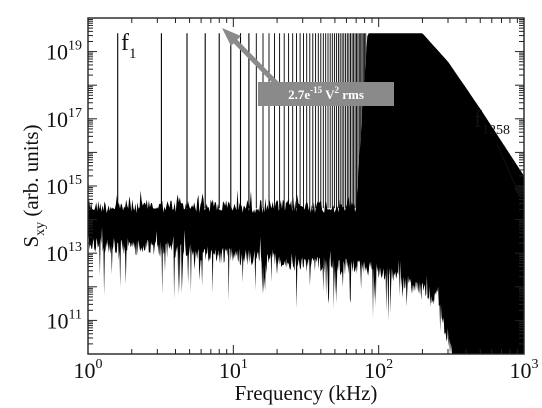  I want to click on first-tone-sub: 1, so click(133, 54).